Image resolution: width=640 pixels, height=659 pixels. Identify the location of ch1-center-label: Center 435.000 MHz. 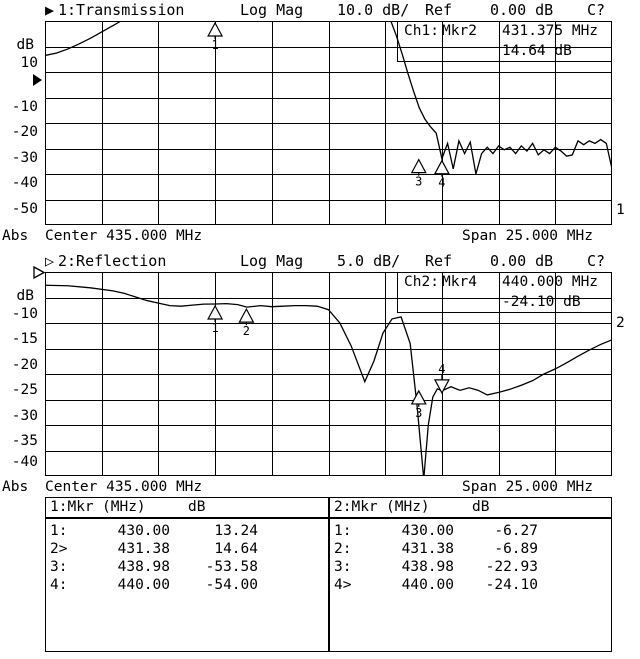
(124, 236).